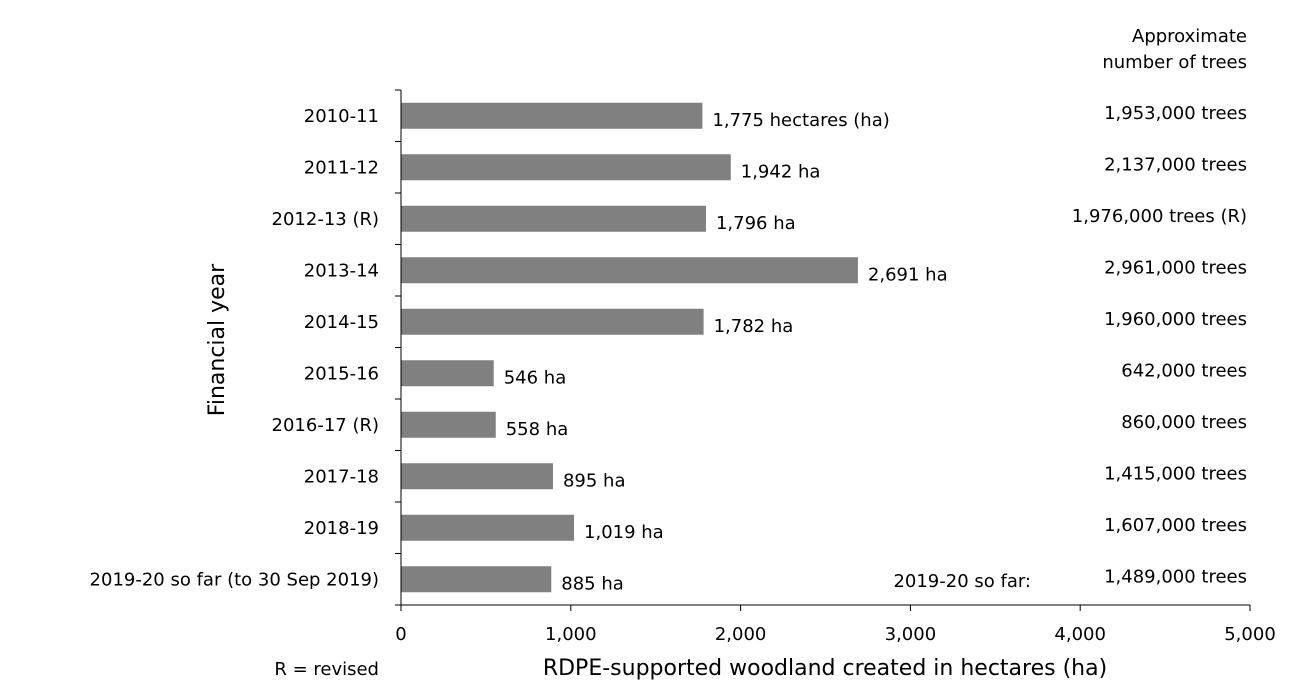  Describe the element at coordinates (1250, 634) in the screenshot. I see `x-tick-label: 5,000` at that location.